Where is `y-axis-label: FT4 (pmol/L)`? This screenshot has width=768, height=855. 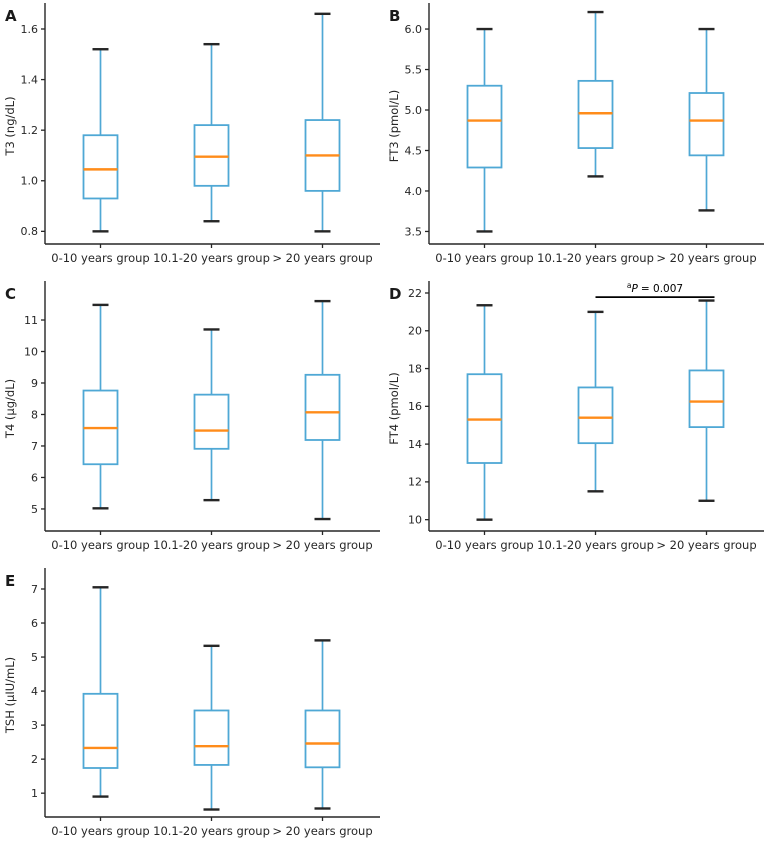 y-axis-label: FT4 (pmol/L) is located at coordinates (394, 408).